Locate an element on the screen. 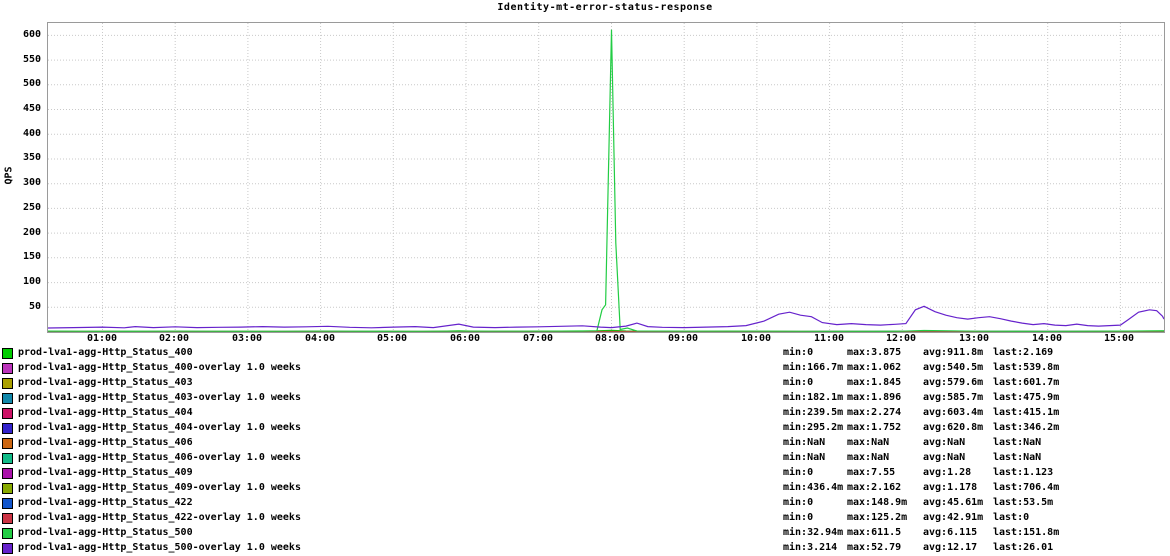 This screenshot has width=1170, height=556. series-stat-avg: avg:911.8m is located at coordinates (953, 352).